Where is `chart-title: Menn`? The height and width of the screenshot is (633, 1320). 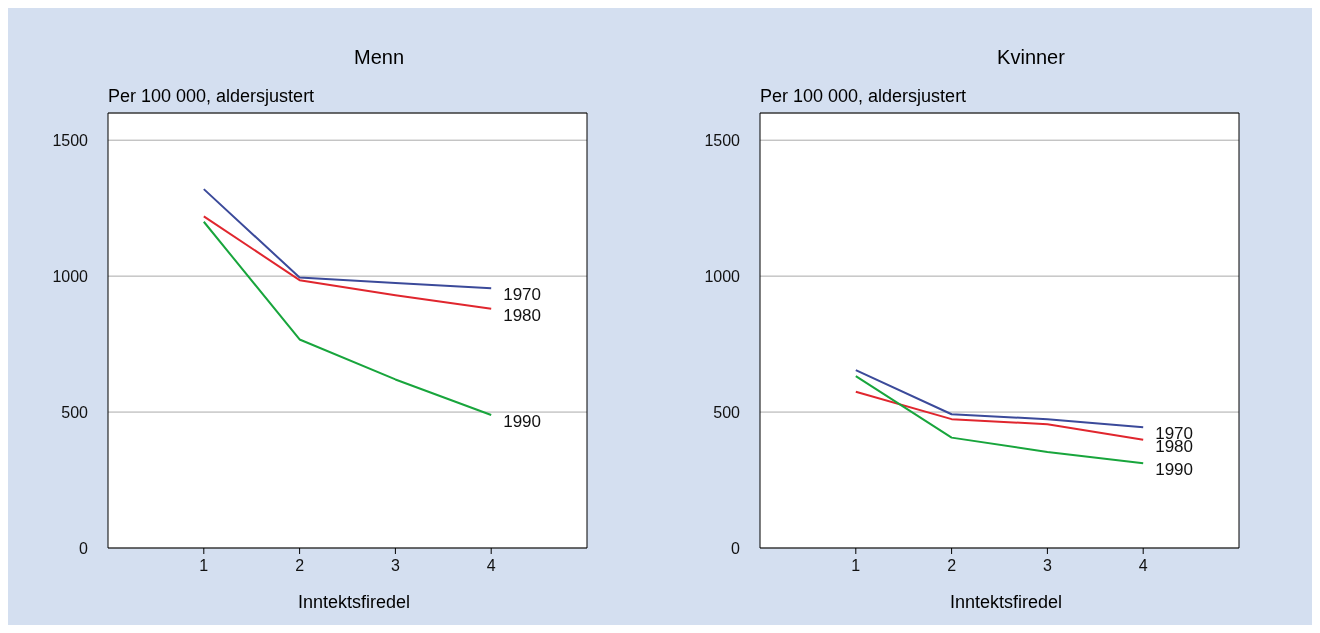
chart-title: Menn is located at coordinates (379, 58).